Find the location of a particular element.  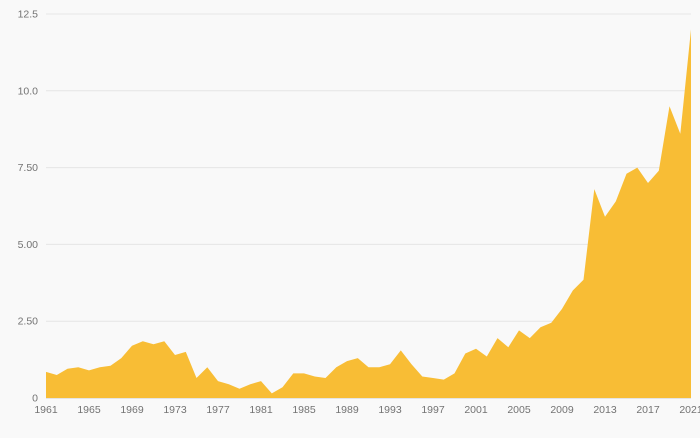

y-tick-label: 2.50 is located at coordinates (28, 322).